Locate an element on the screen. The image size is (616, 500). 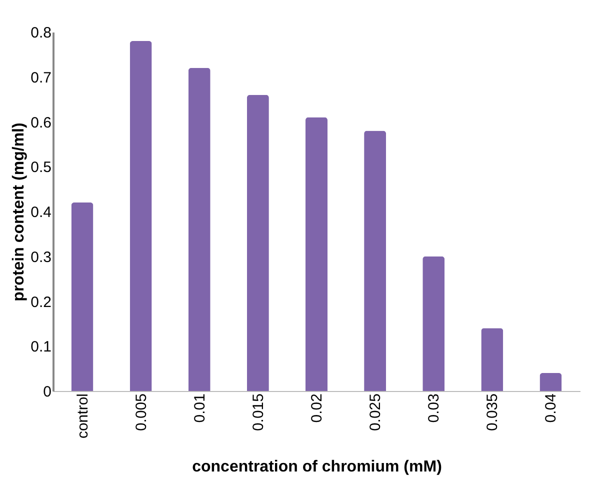
y-tick-label: 0.3 is located at coordinates (41, 257).